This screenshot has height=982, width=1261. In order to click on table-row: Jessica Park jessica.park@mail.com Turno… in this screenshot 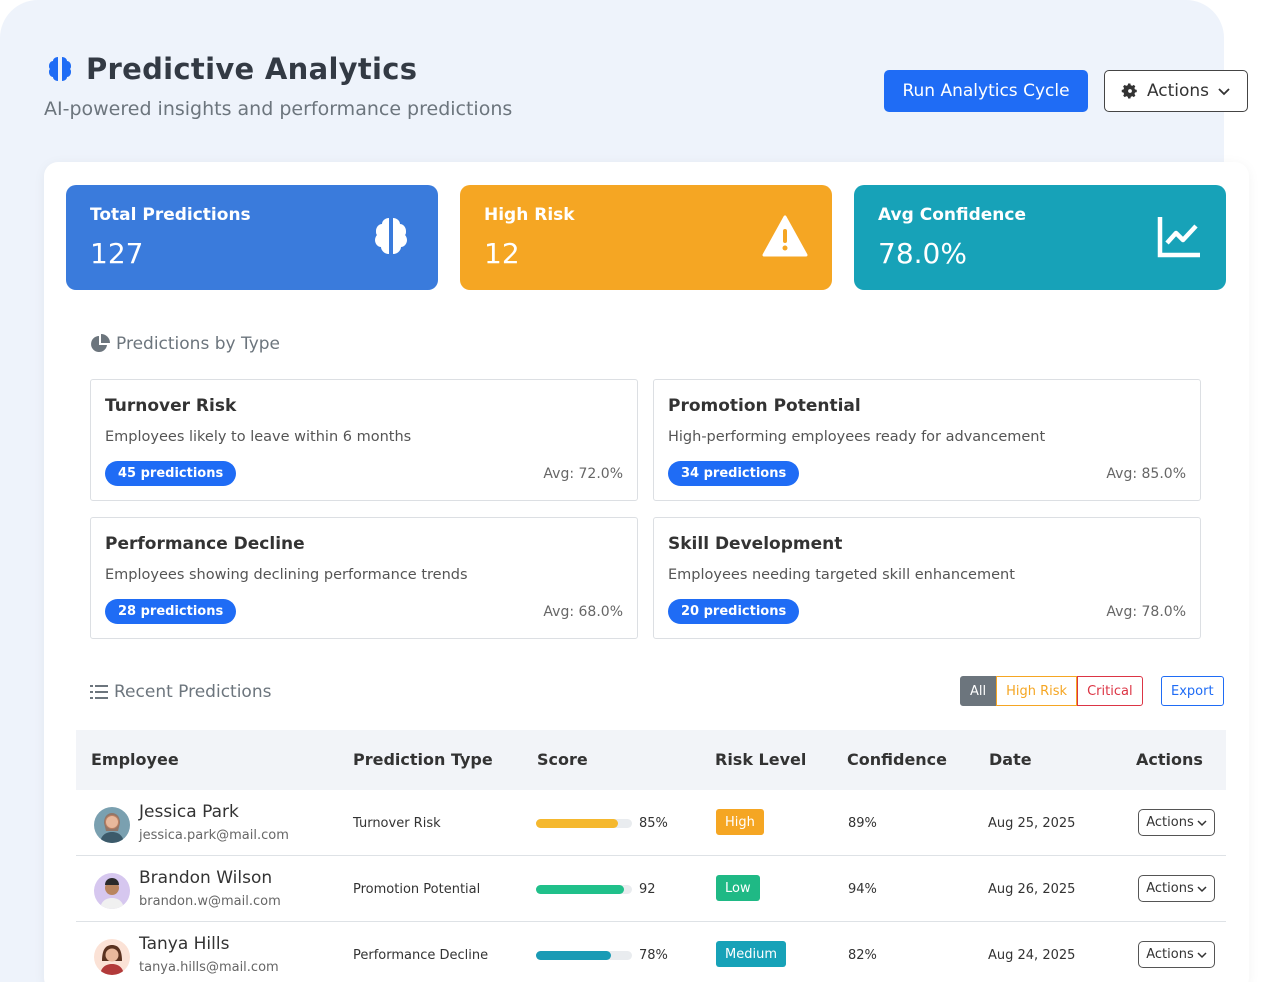, I will do `click(651, 823)`.